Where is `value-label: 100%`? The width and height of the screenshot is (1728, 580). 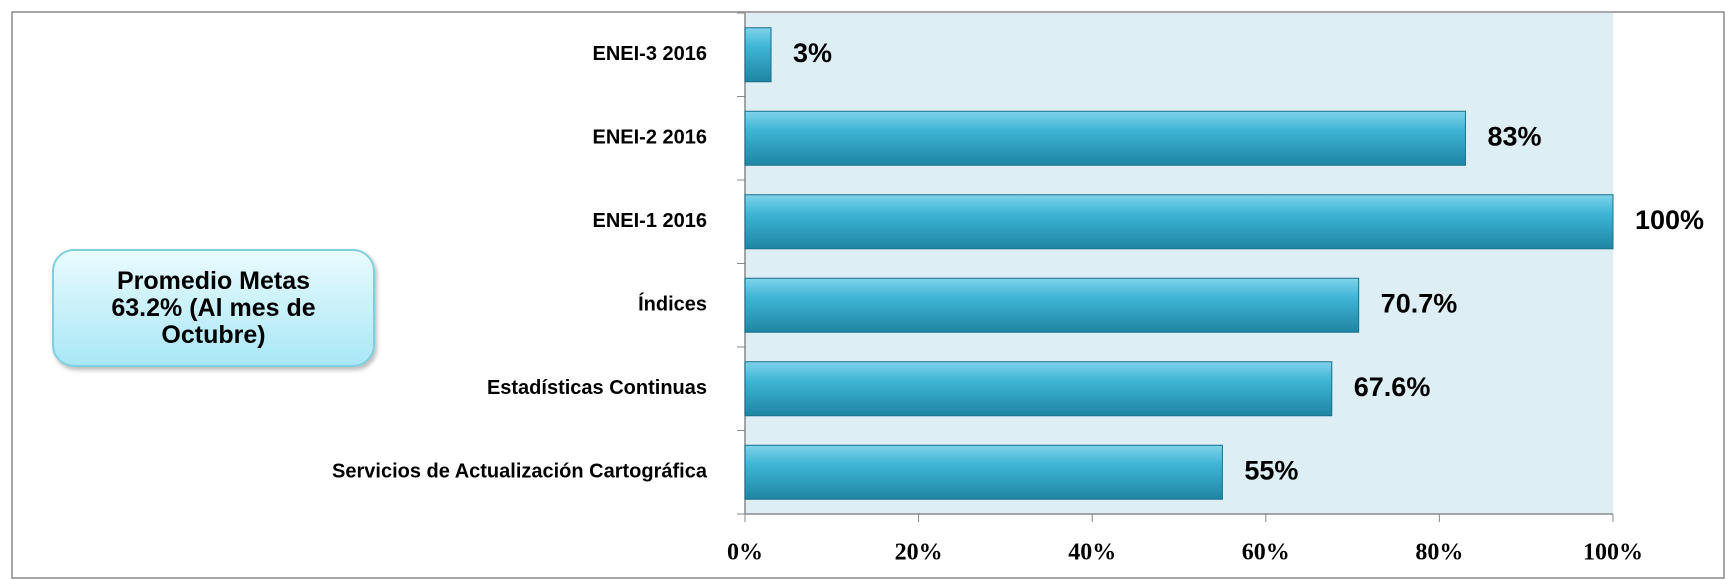
value-label: 100% is located at coordinates (1669, 220).